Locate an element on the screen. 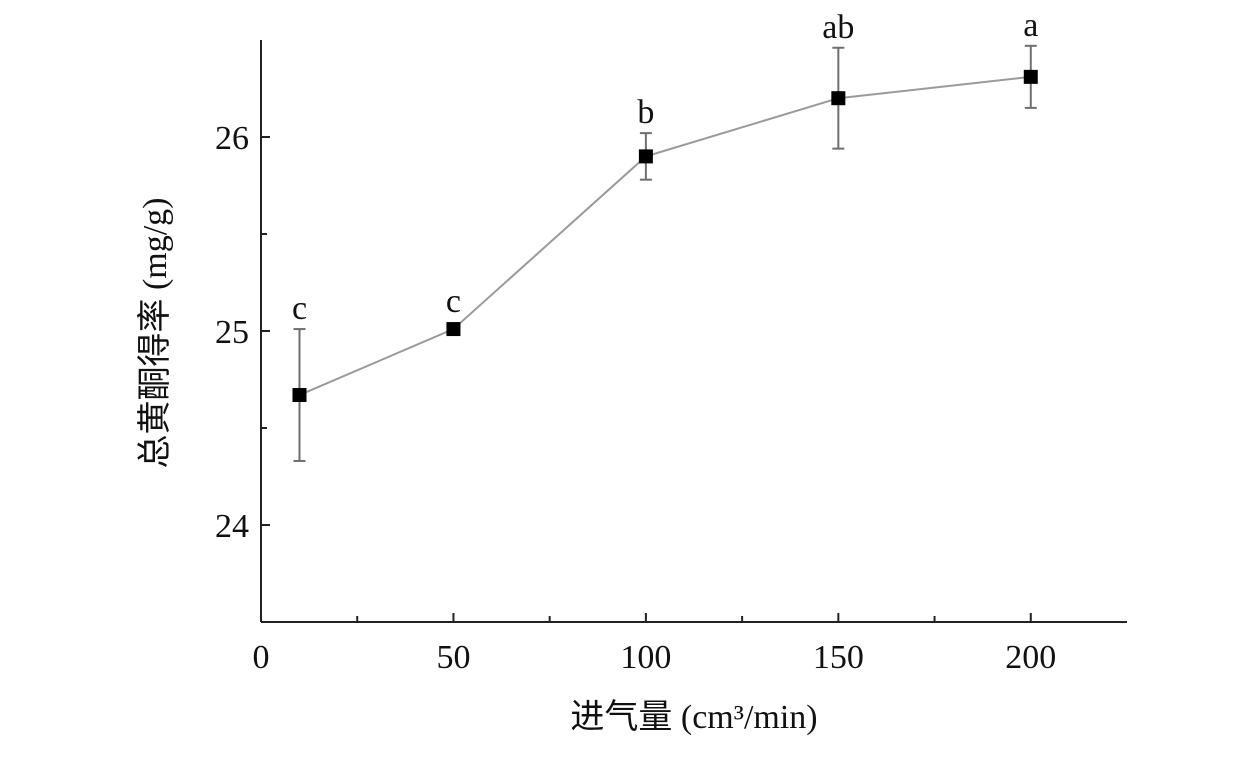 The image size is (1260, 757). x-tick-label: 0 is located at coordinates (261, 657).